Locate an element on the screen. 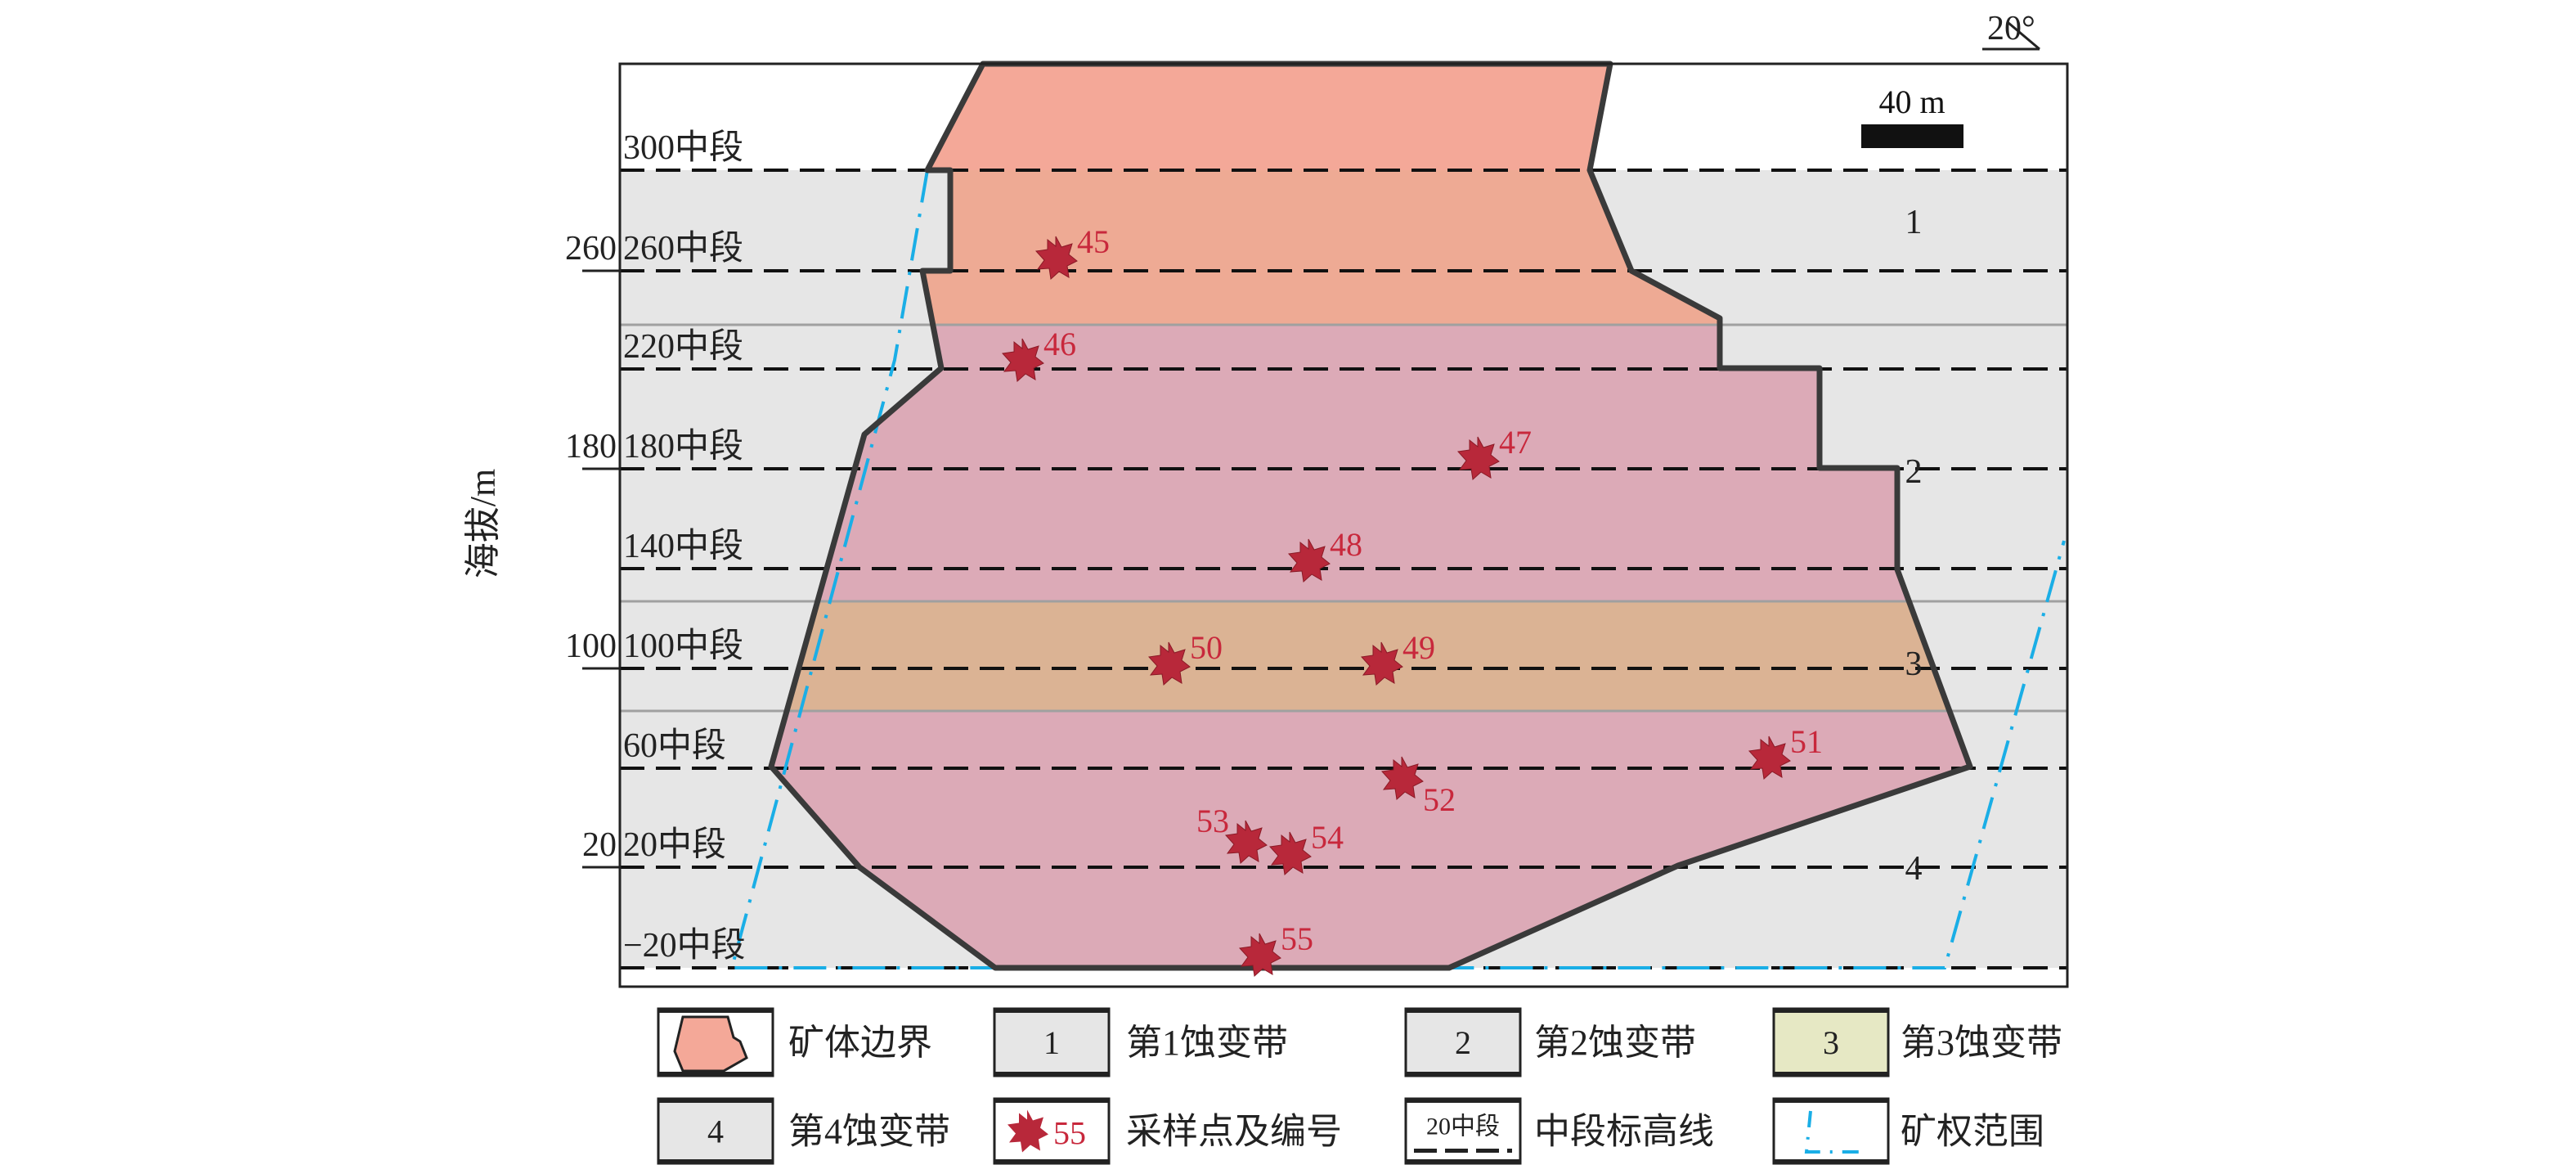 The height and width of the screenshot is (1165, 2576). legend-label: 第2蚀变带 is located at coordinates (1615, 1043).